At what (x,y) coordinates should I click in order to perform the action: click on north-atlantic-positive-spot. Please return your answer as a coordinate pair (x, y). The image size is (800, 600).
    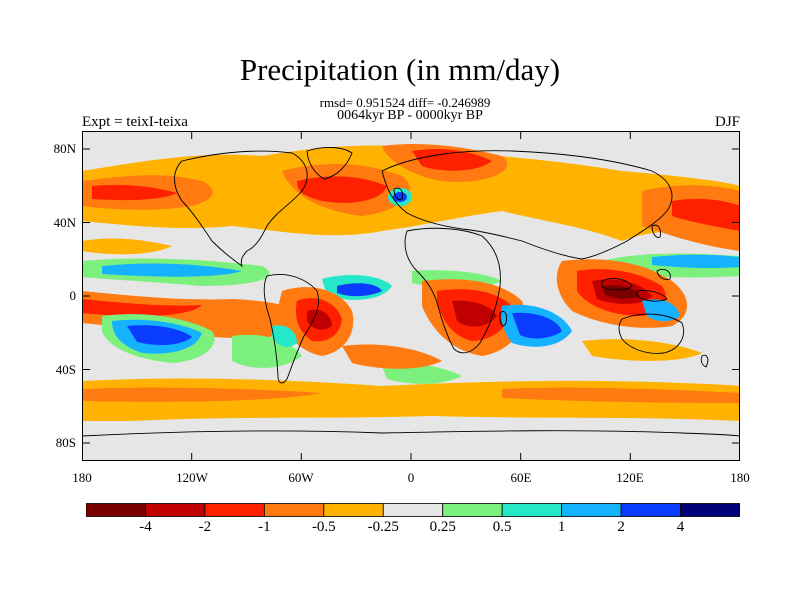
    Looking at the image, I should click on (400, 197).